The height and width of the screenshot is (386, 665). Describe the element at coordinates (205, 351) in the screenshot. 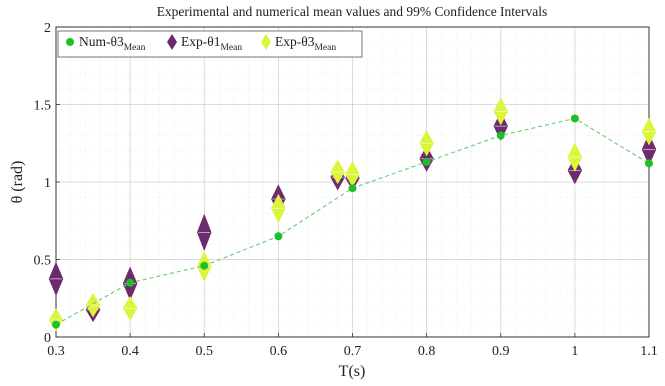

I see `x-tick-label: 0.5` at that location.